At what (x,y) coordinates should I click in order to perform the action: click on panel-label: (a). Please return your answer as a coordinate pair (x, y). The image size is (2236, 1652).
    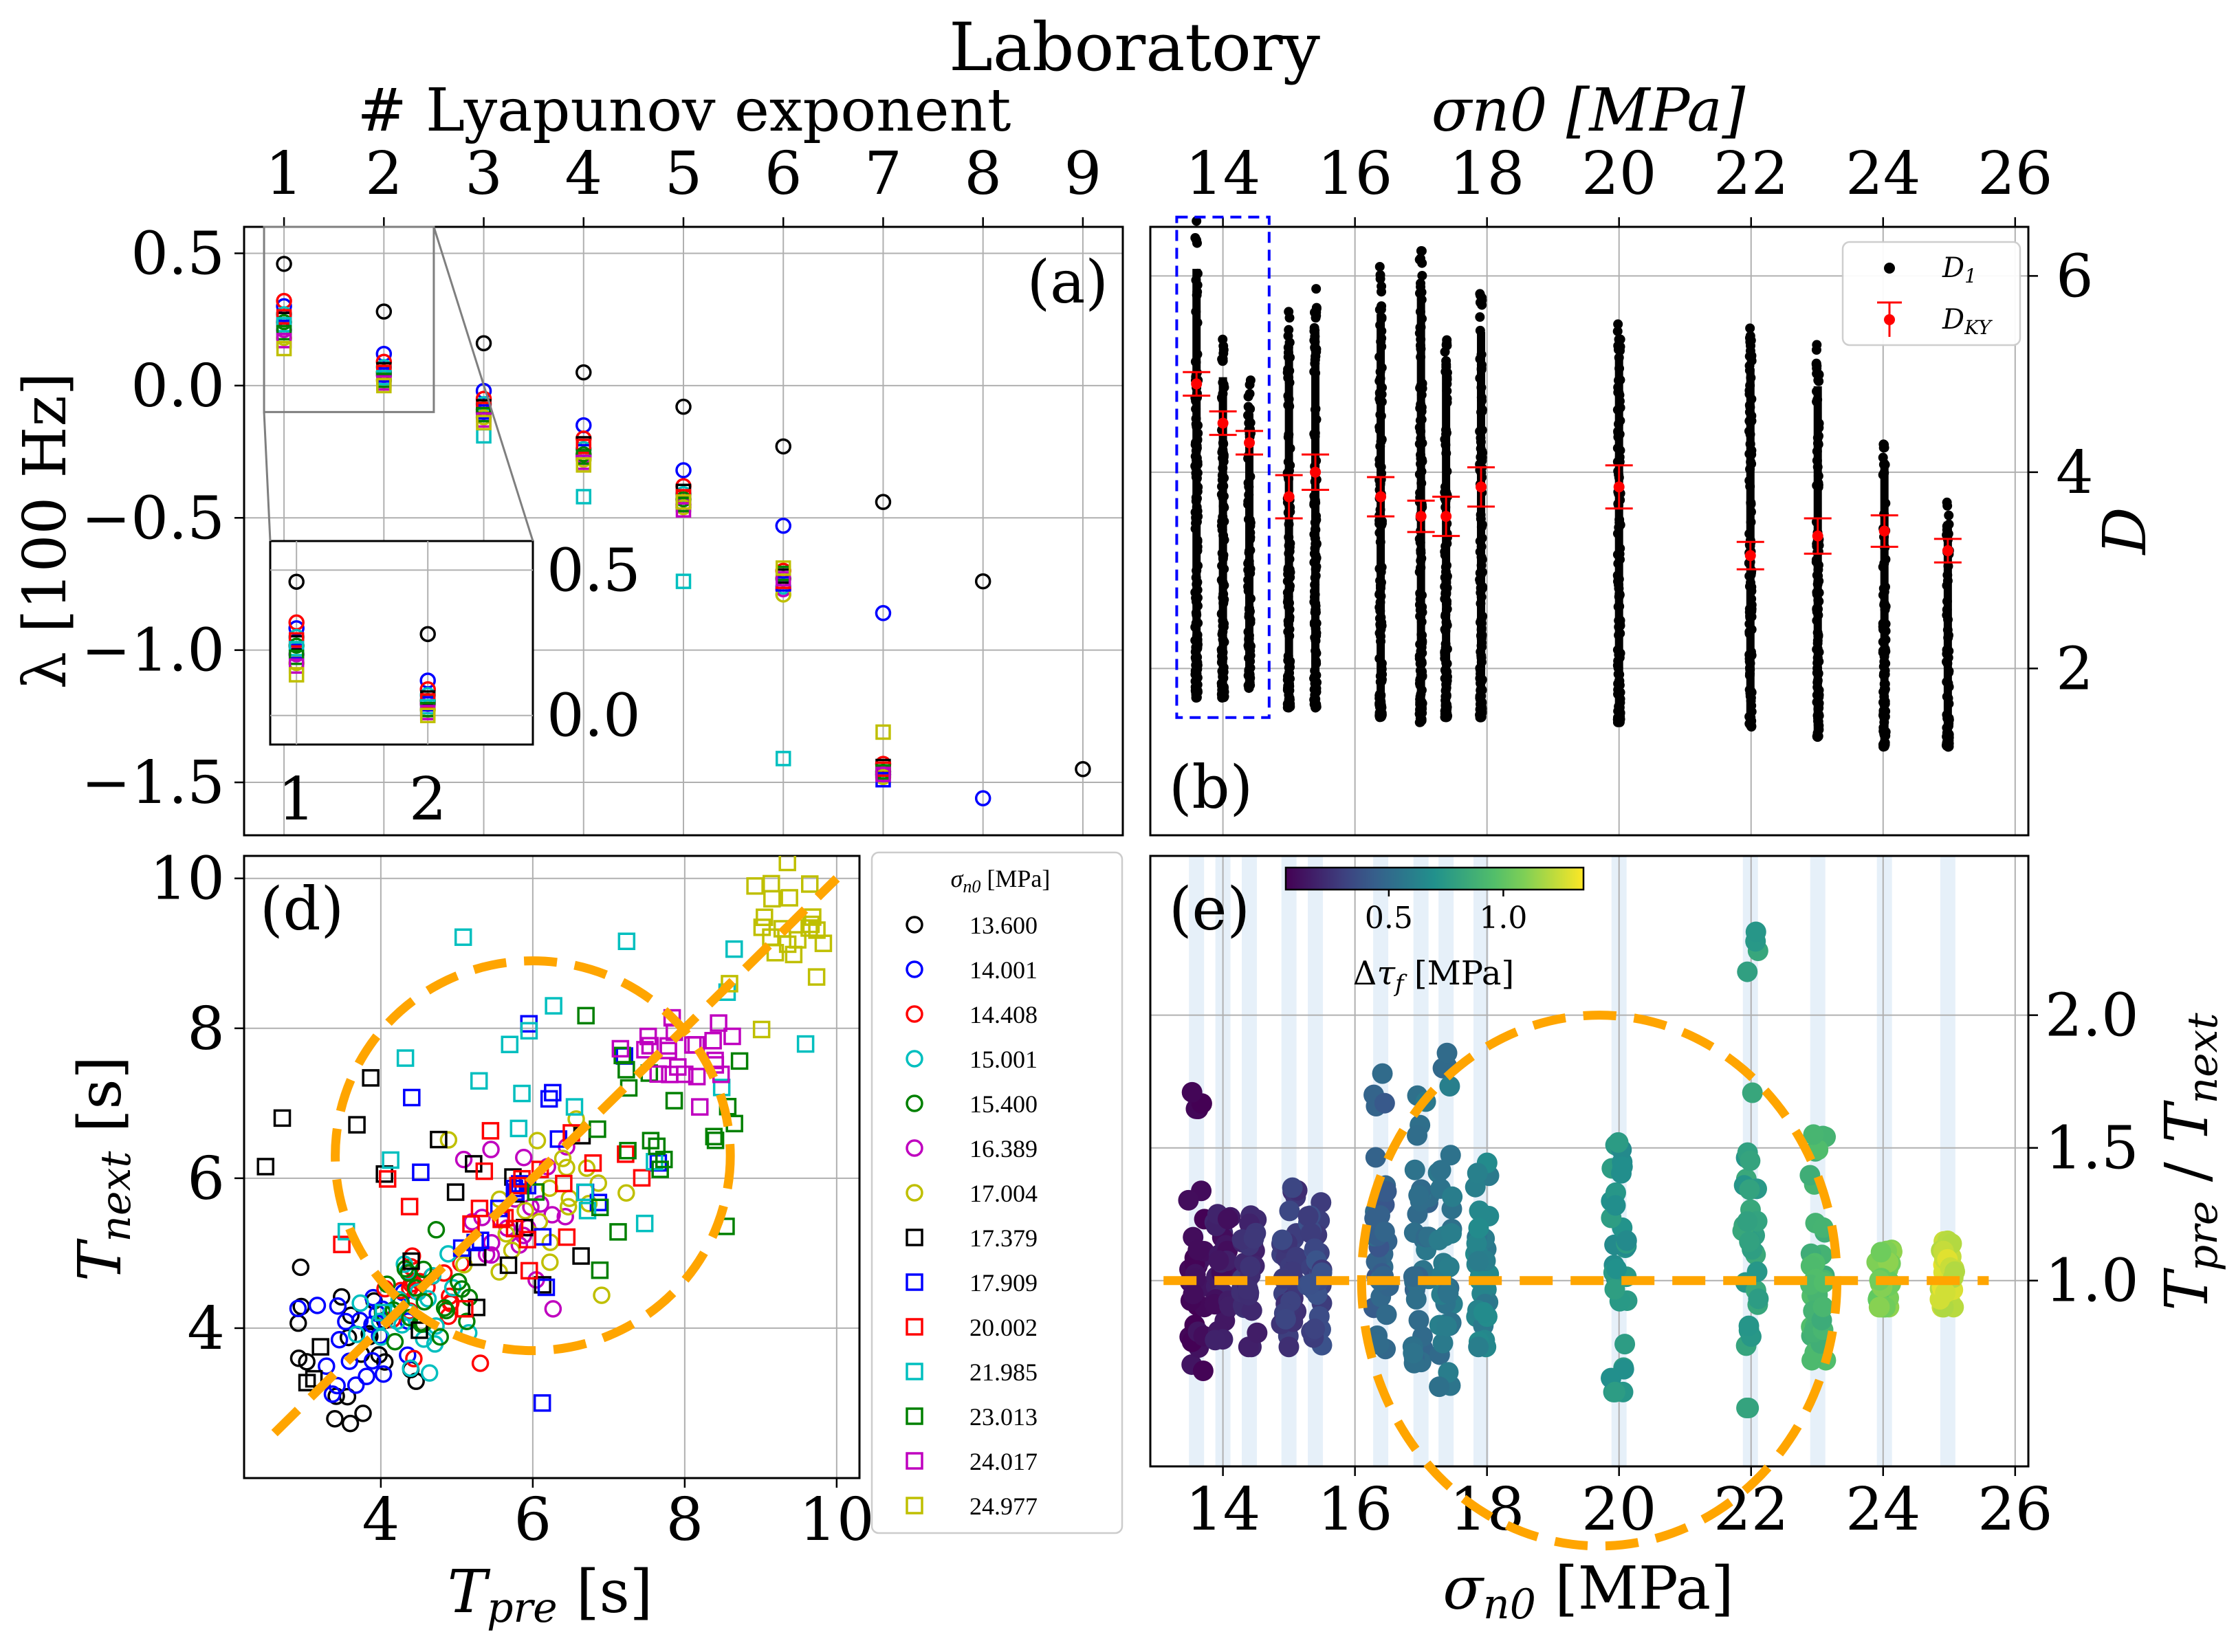
    Looking at the image, I should click on (1067, 282).